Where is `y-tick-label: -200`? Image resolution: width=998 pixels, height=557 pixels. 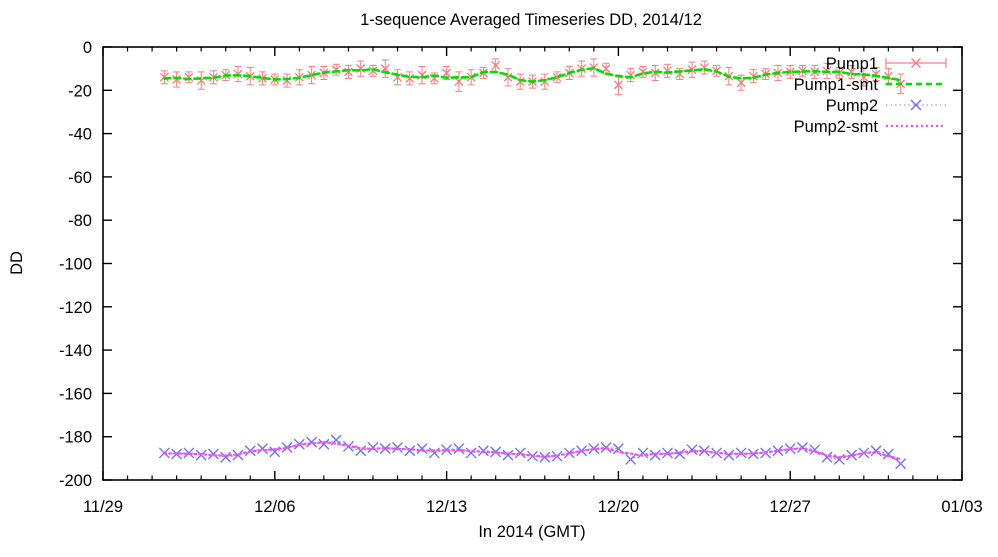 y-tick-label: -200 is located at coordinates (75, 481).